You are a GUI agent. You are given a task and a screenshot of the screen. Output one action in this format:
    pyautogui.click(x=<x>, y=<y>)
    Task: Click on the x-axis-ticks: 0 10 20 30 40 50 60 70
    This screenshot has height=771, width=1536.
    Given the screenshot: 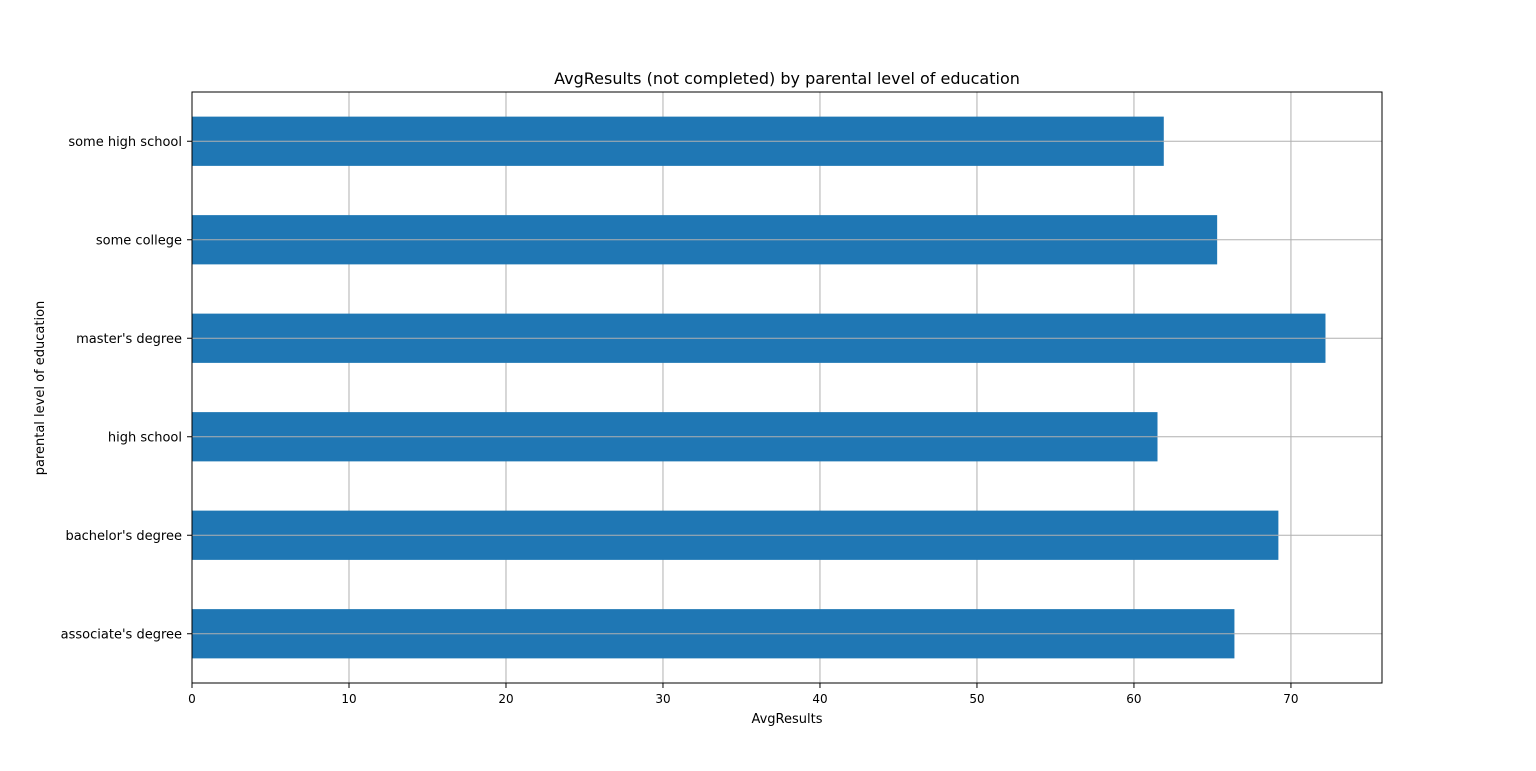 What is the action you would take?
    pyautogui.click(x=743, y=694)
    